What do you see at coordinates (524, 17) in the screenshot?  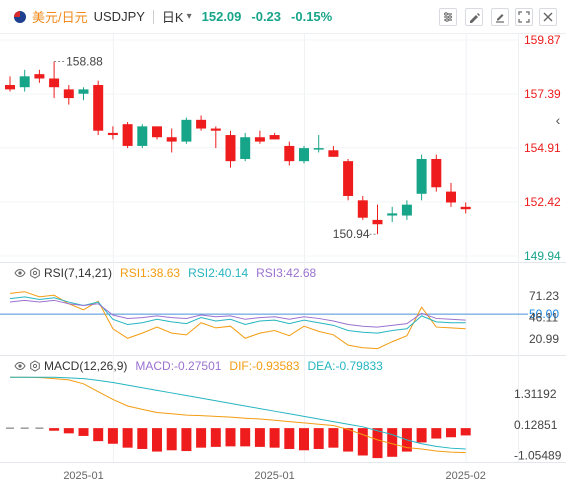 I see `fullscreen-icon` at bounding box center [524, 17].